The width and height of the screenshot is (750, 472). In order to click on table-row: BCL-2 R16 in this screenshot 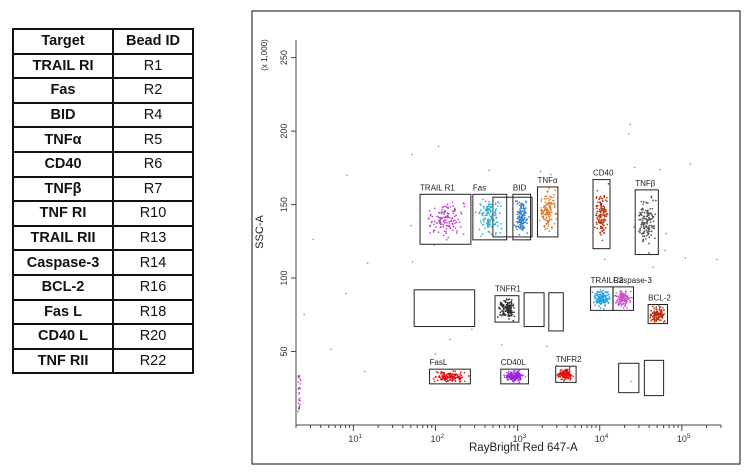, I will do `click(103, 287)`.